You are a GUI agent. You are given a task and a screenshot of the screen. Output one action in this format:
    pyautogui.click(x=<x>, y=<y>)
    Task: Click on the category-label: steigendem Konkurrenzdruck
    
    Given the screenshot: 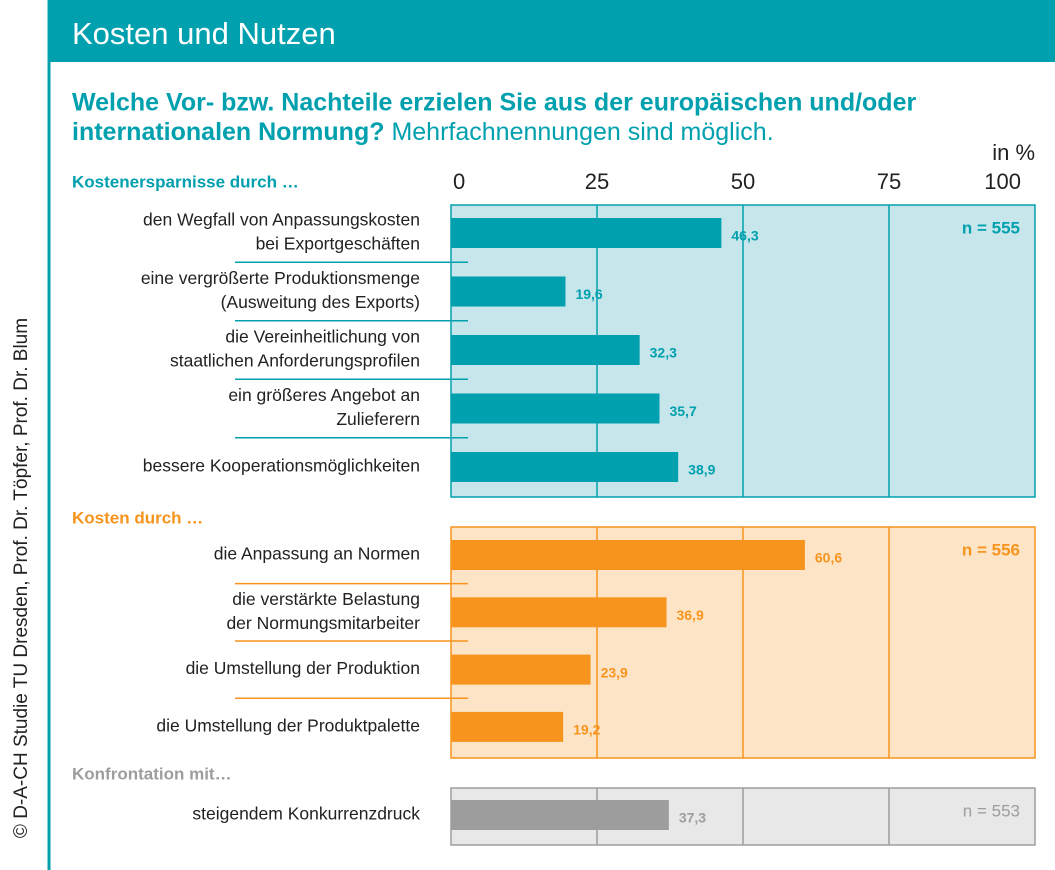 What is the action you would take?
    pyautogui.click(x=306, y=814)
    